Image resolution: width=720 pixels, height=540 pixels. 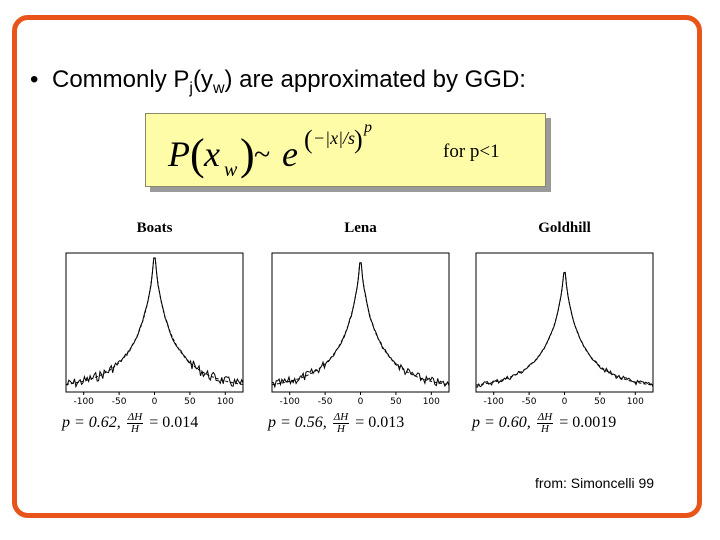 I want to click on caption-value: = 0.014, so click(x=174, y=423).